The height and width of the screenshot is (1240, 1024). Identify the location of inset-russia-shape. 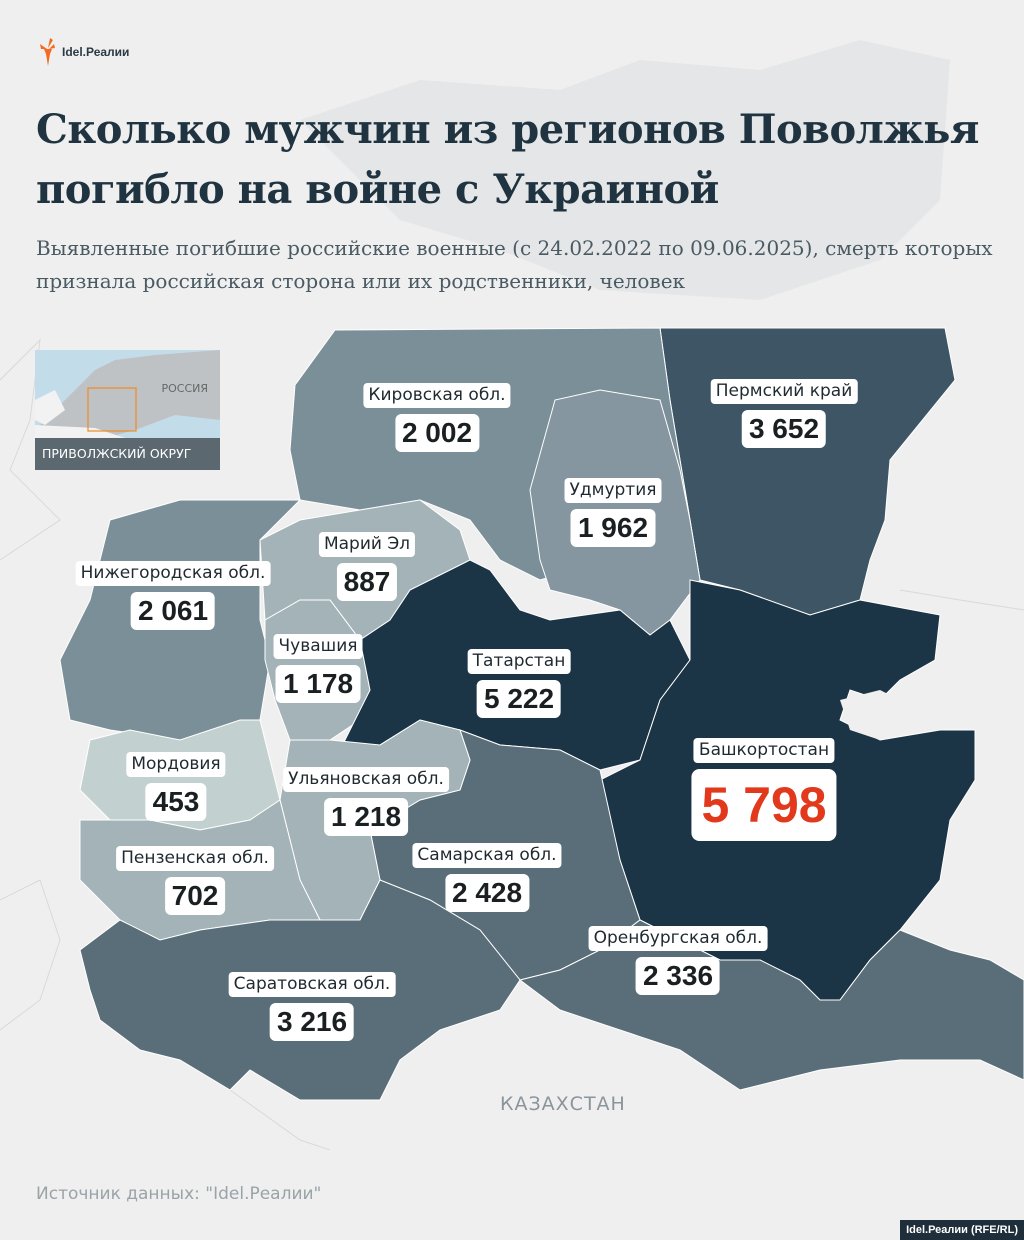
(127, 394).